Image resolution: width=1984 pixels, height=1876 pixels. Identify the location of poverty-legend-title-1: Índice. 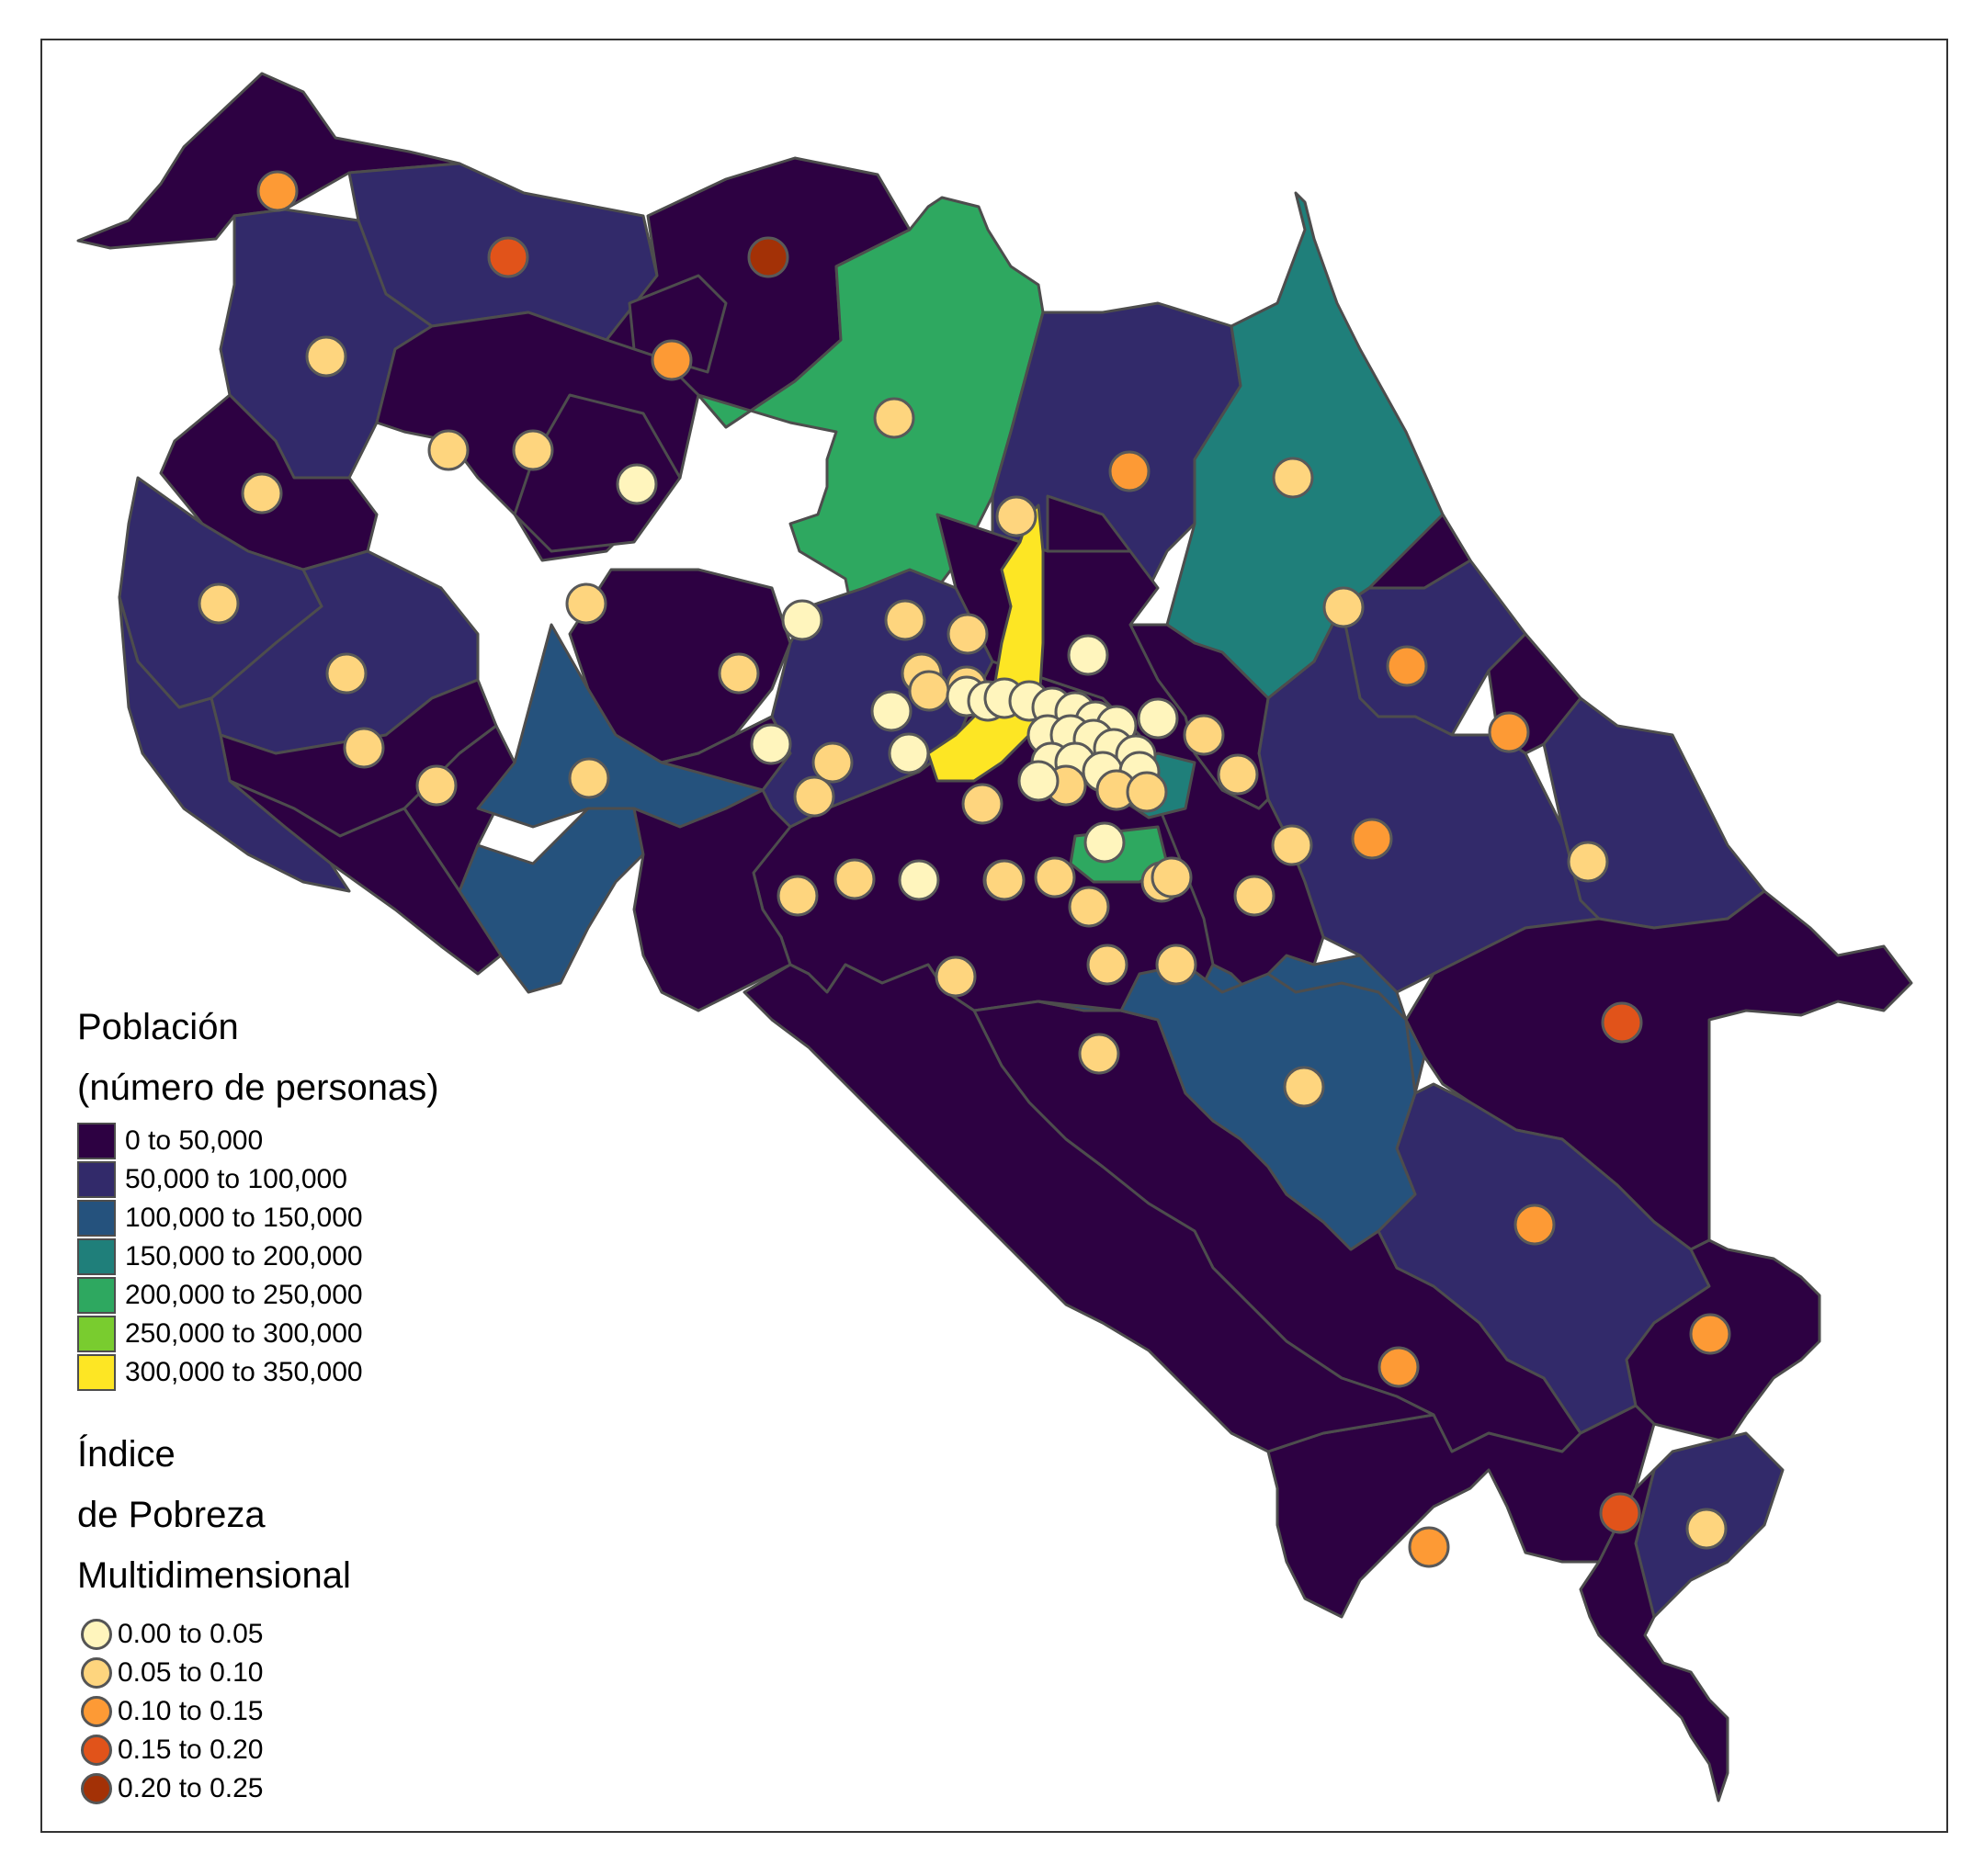
(126, 1454).